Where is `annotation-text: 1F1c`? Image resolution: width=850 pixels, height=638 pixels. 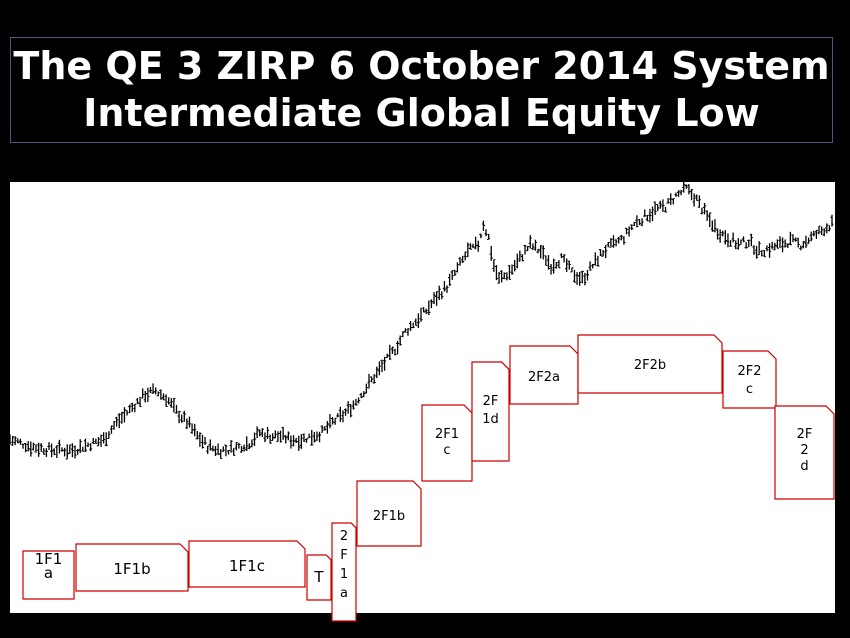
annotation-text: 1F1c is located at coordinates (247, 566).